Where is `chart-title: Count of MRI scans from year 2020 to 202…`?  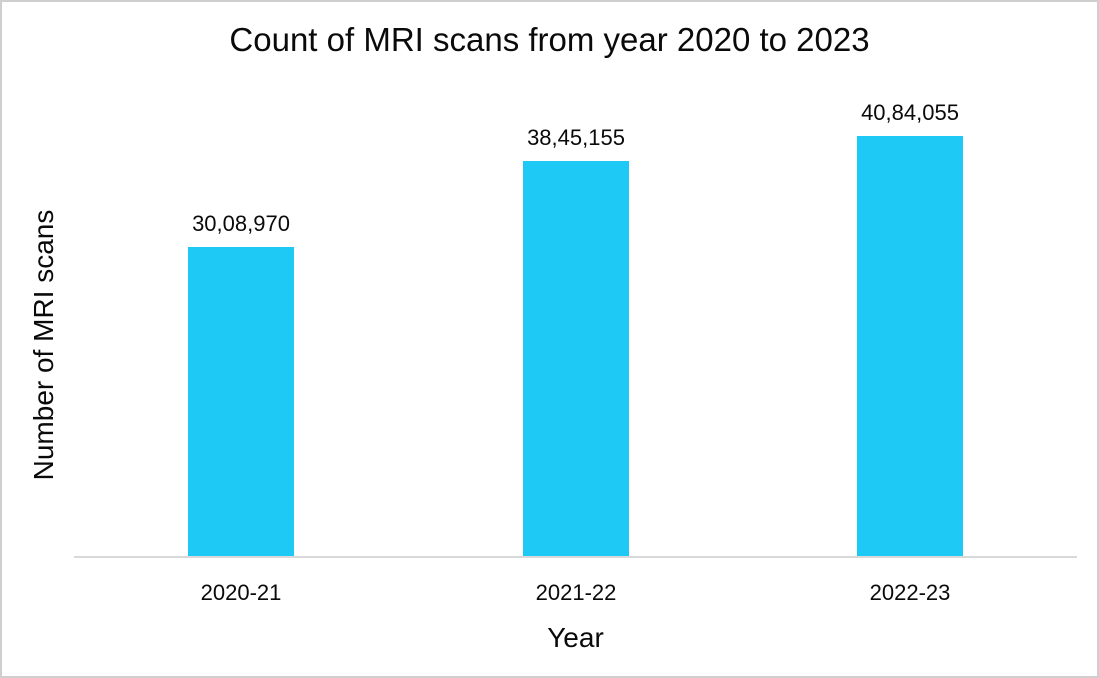 chart-title: Count of MRI scans from year 2020 to 202… is located at coordinates (549, 39).